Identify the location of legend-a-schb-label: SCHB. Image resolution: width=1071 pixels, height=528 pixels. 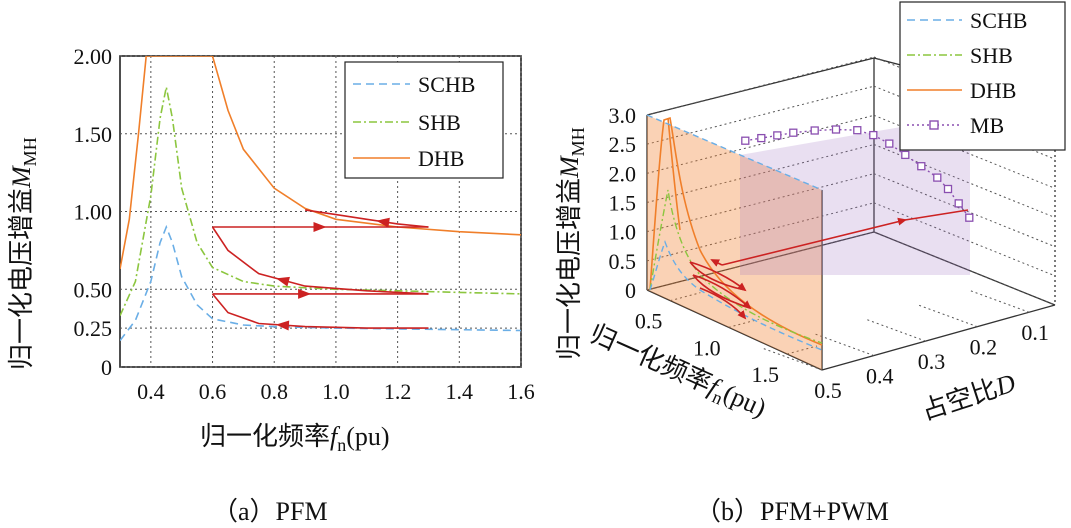
(446, 84).